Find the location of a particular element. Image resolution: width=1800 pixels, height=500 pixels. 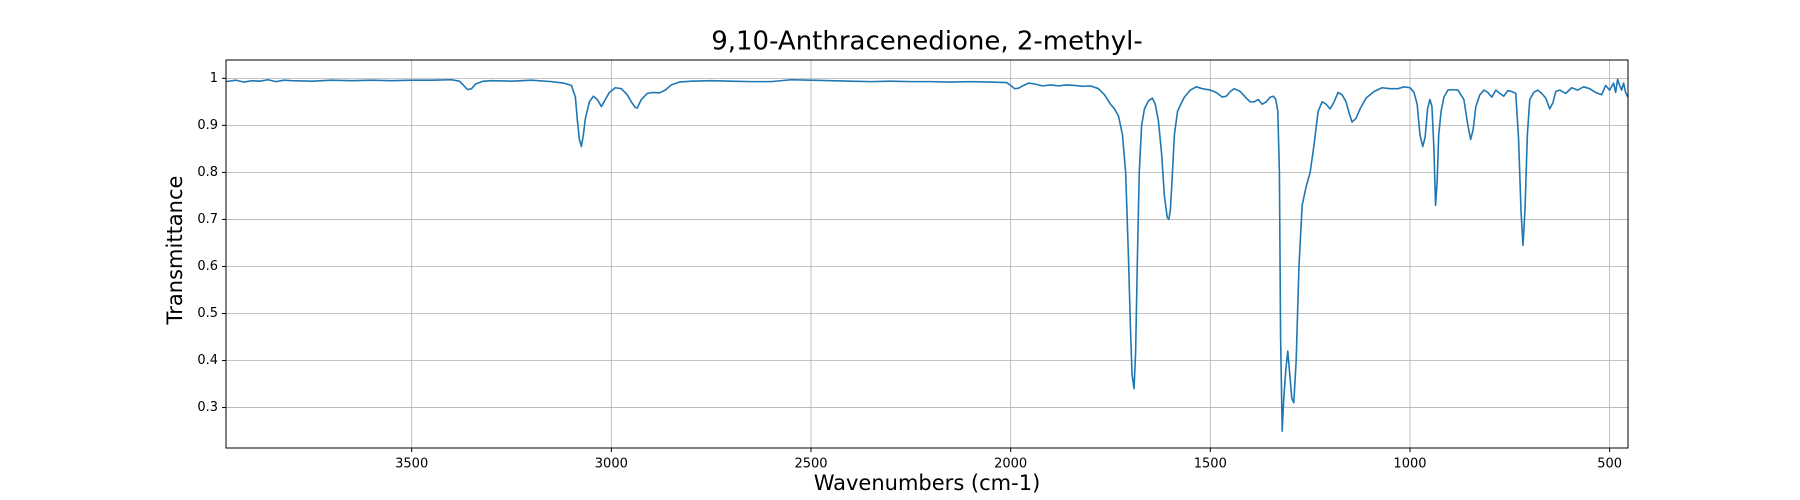

y-tick-label: 0.7 is located at coordinates (207, 219).